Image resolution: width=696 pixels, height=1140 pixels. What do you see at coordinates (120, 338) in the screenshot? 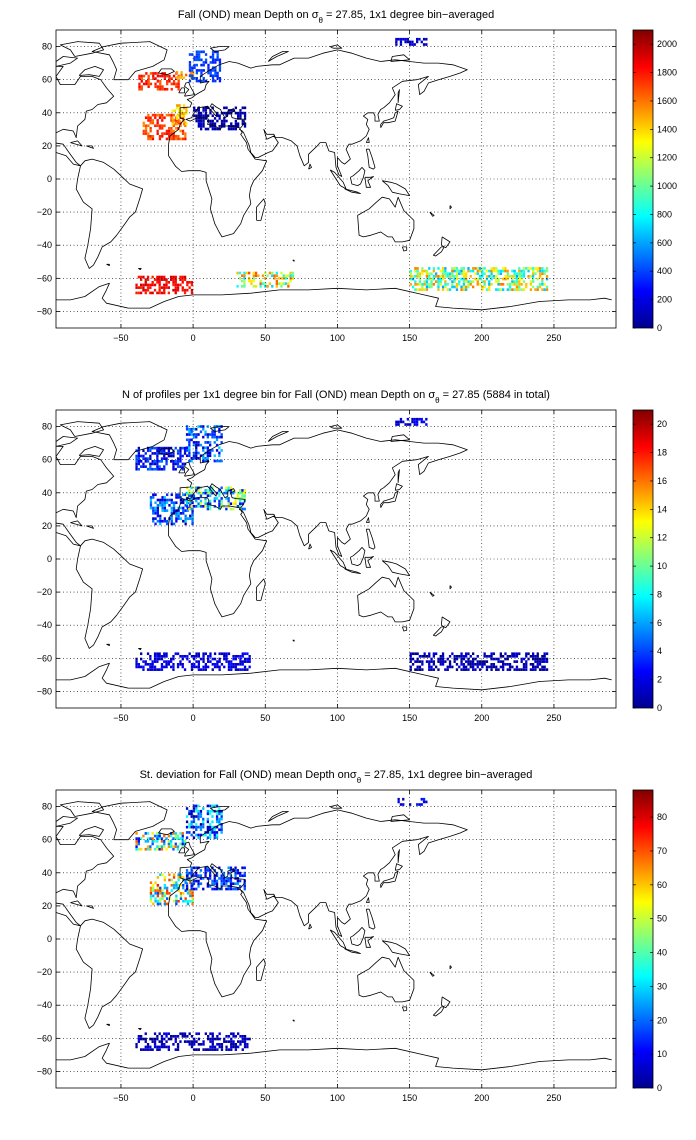
I see `x-tick-label: −50` at bounding box center [120, 338].